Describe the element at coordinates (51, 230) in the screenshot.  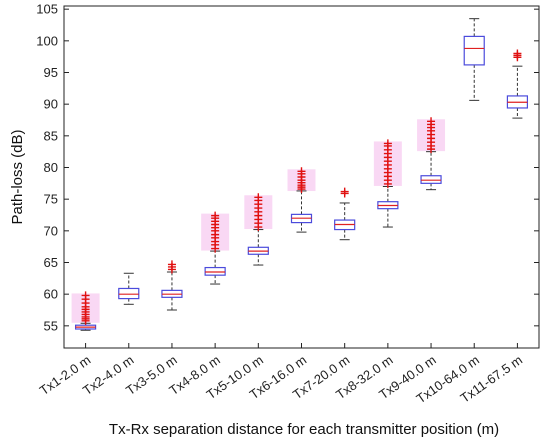
I see `y-tick-label: 70` at that location.